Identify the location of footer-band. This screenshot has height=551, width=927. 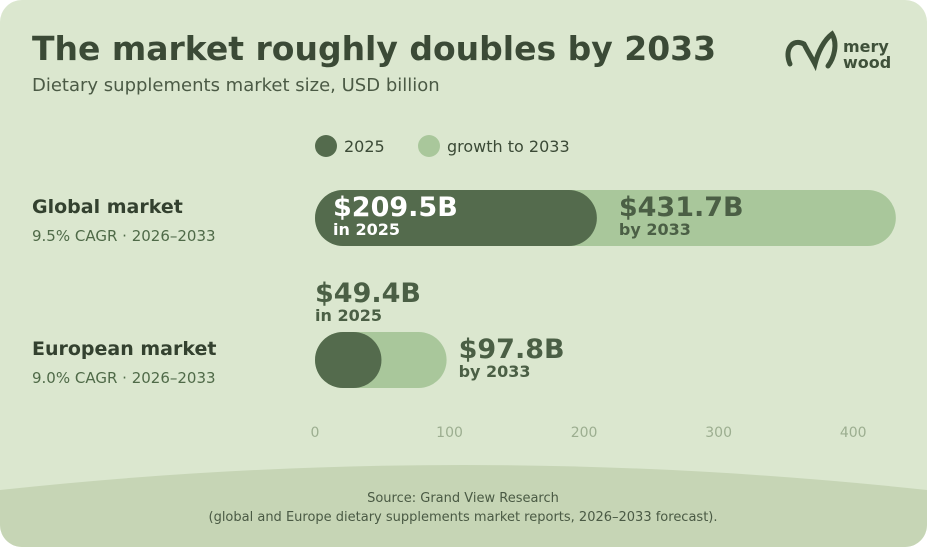
(463, 506).